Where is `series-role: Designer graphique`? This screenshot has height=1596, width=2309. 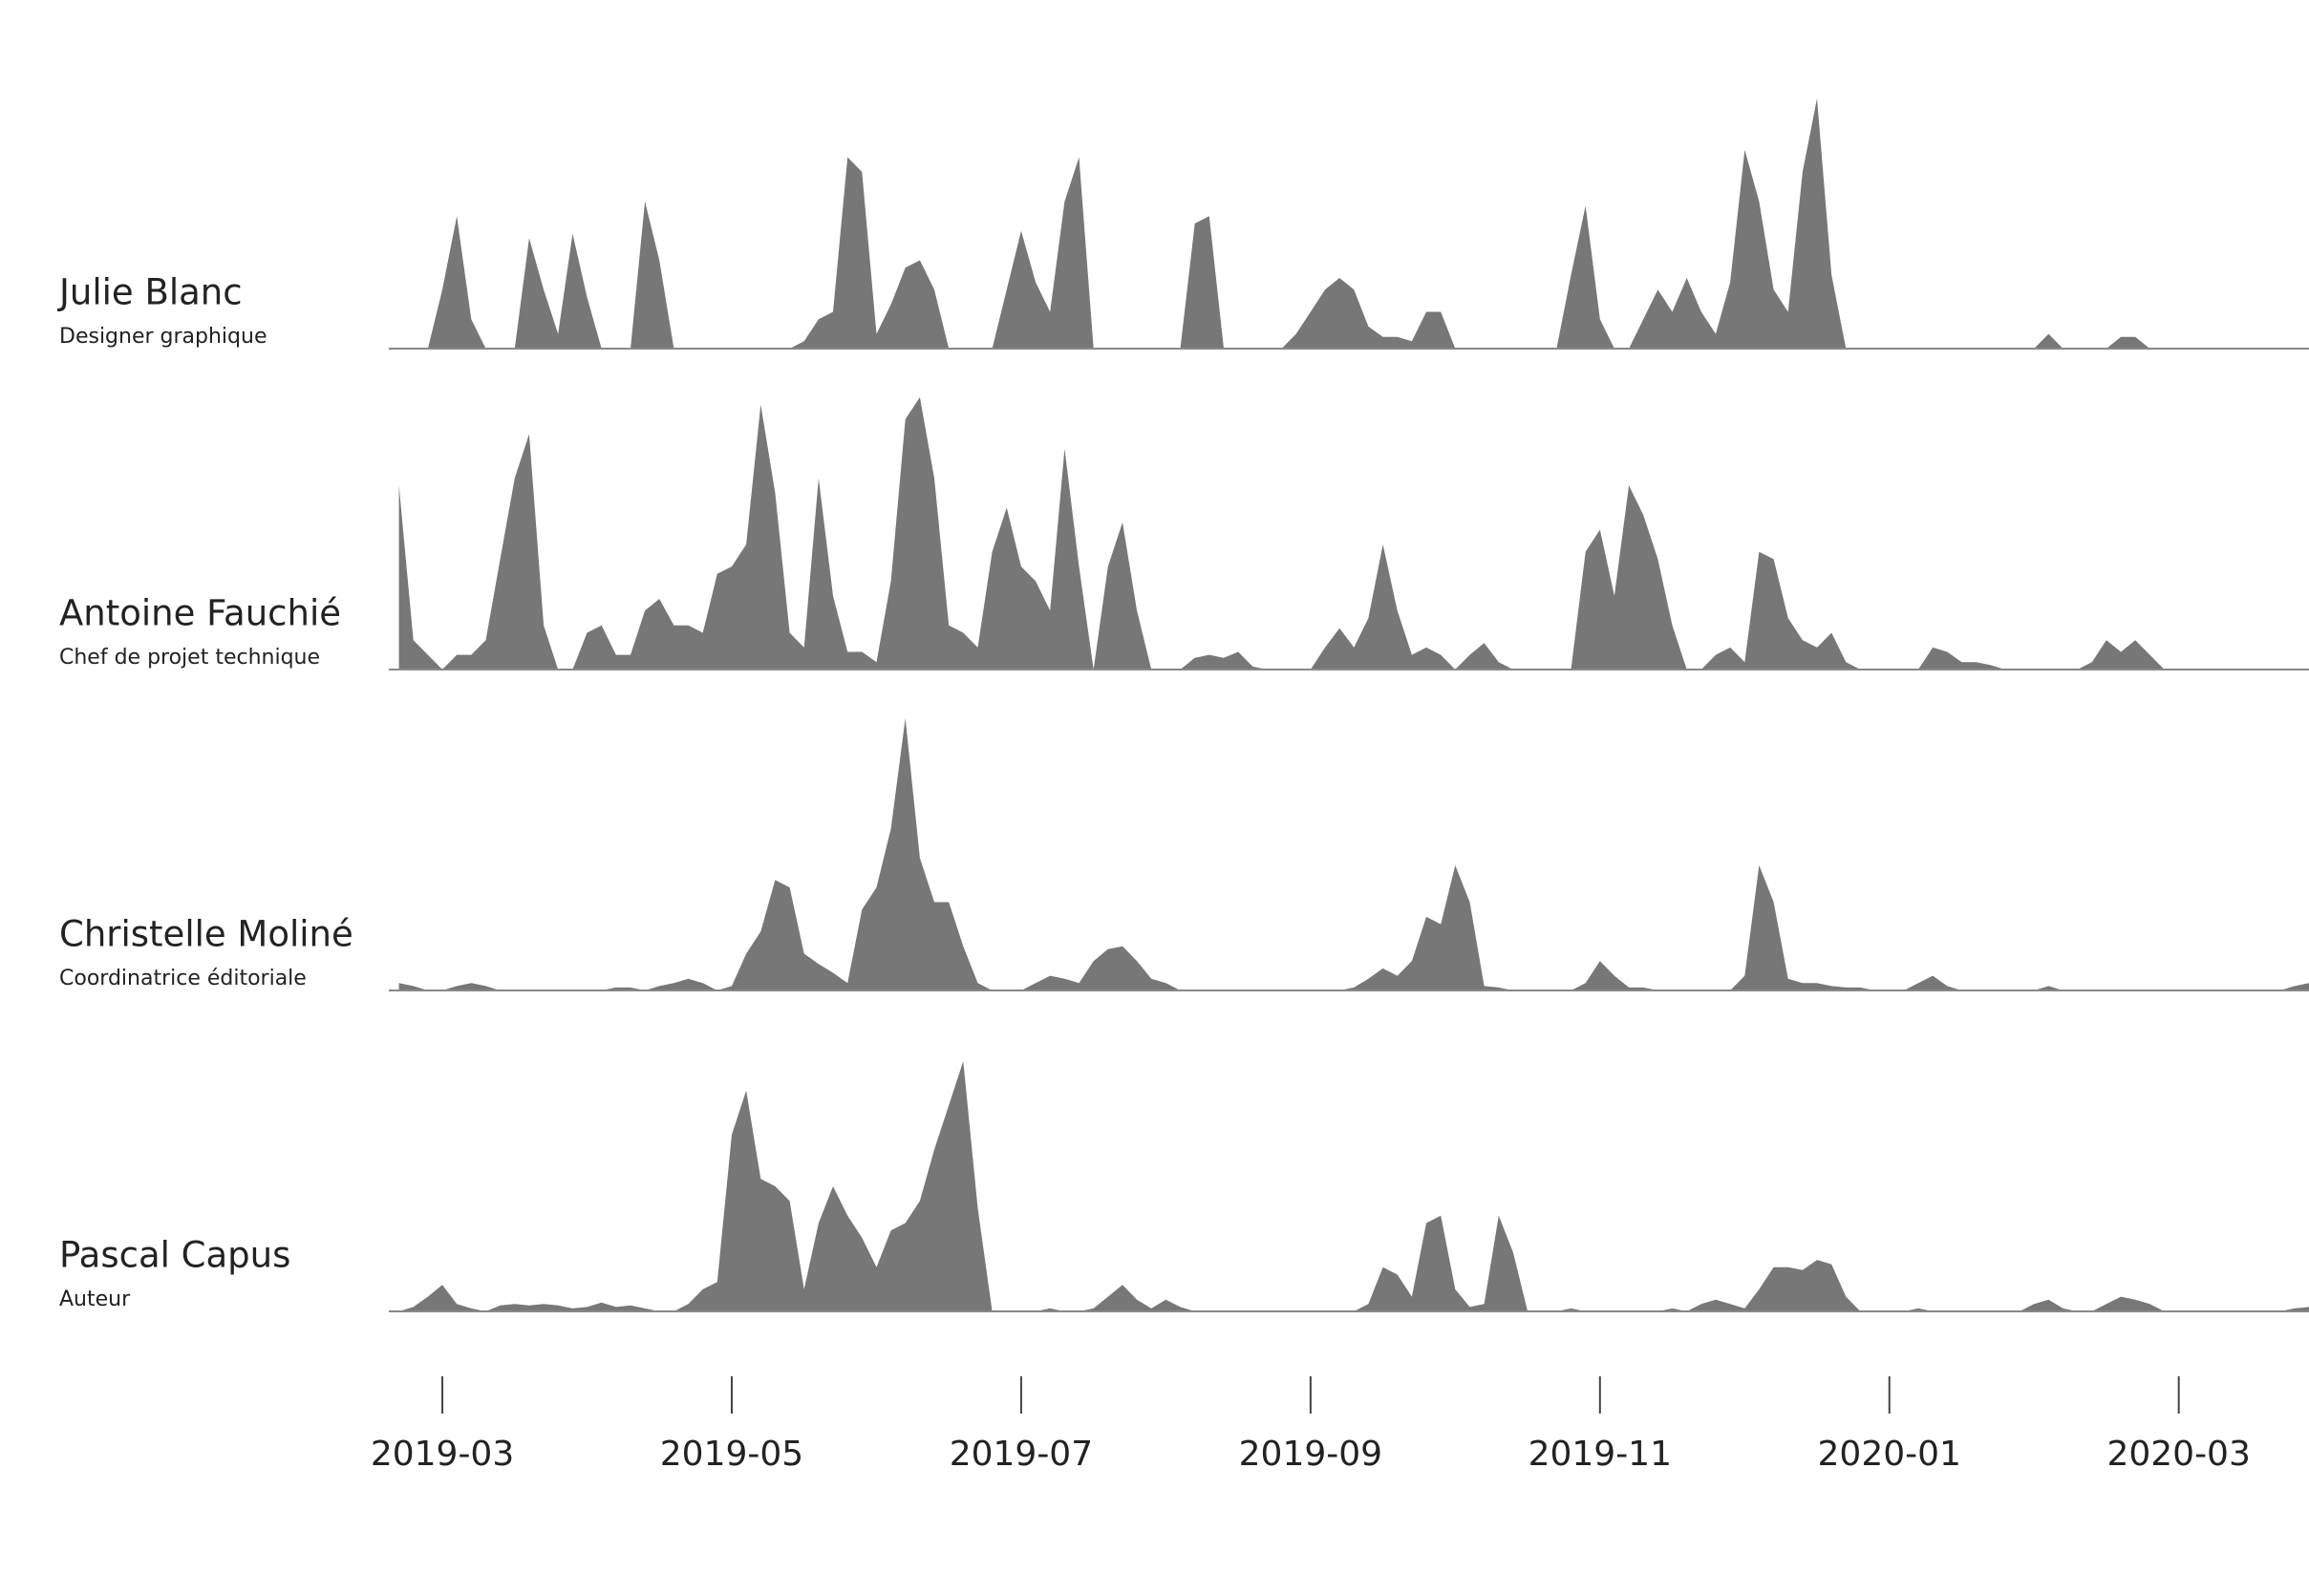
series-role: Designer graphique is located at coordinates (163, 337).